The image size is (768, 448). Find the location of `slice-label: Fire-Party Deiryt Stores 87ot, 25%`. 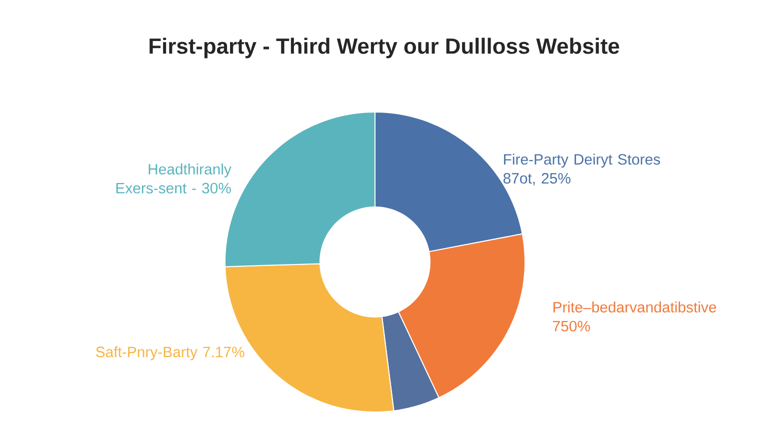

slice-label: Fire-Party Deiryt Stores 87ot, 25% is located at coordinates (581, 170).